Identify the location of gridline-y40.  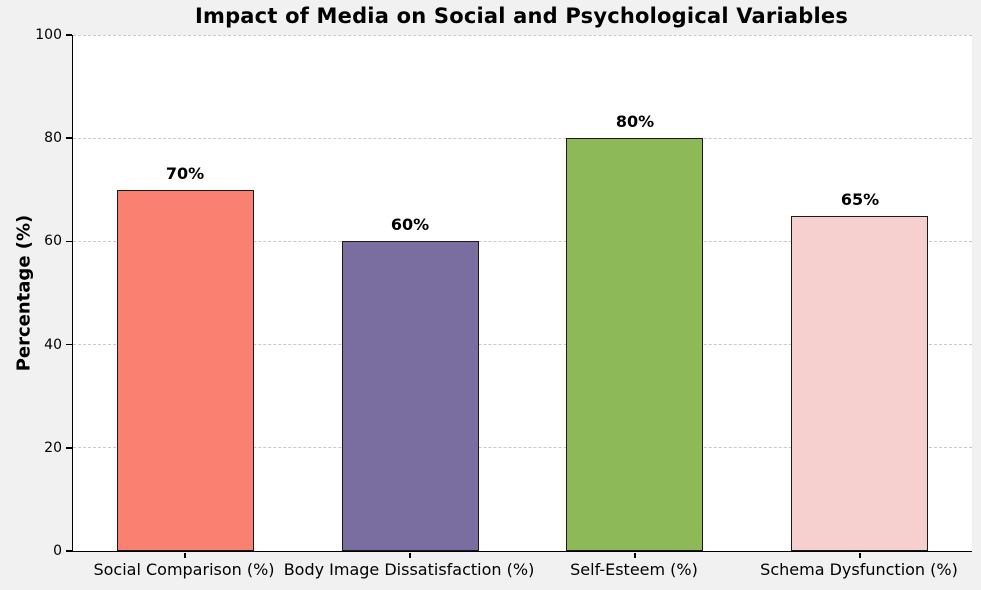
(522, 345).